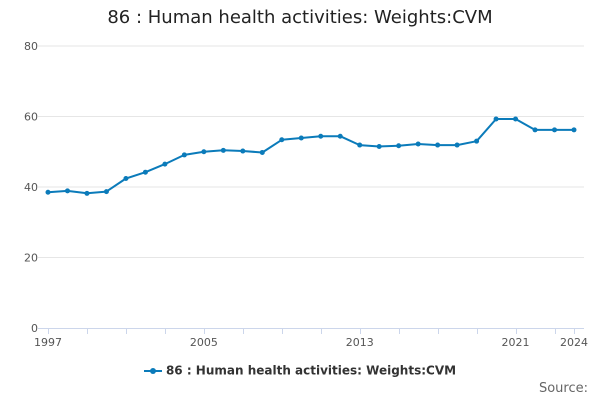 This screenshot has height=400, width=600. Describe the element at coordinates (516, 342) in the screenshot. I see `x-tick-label: 2021` at that location.